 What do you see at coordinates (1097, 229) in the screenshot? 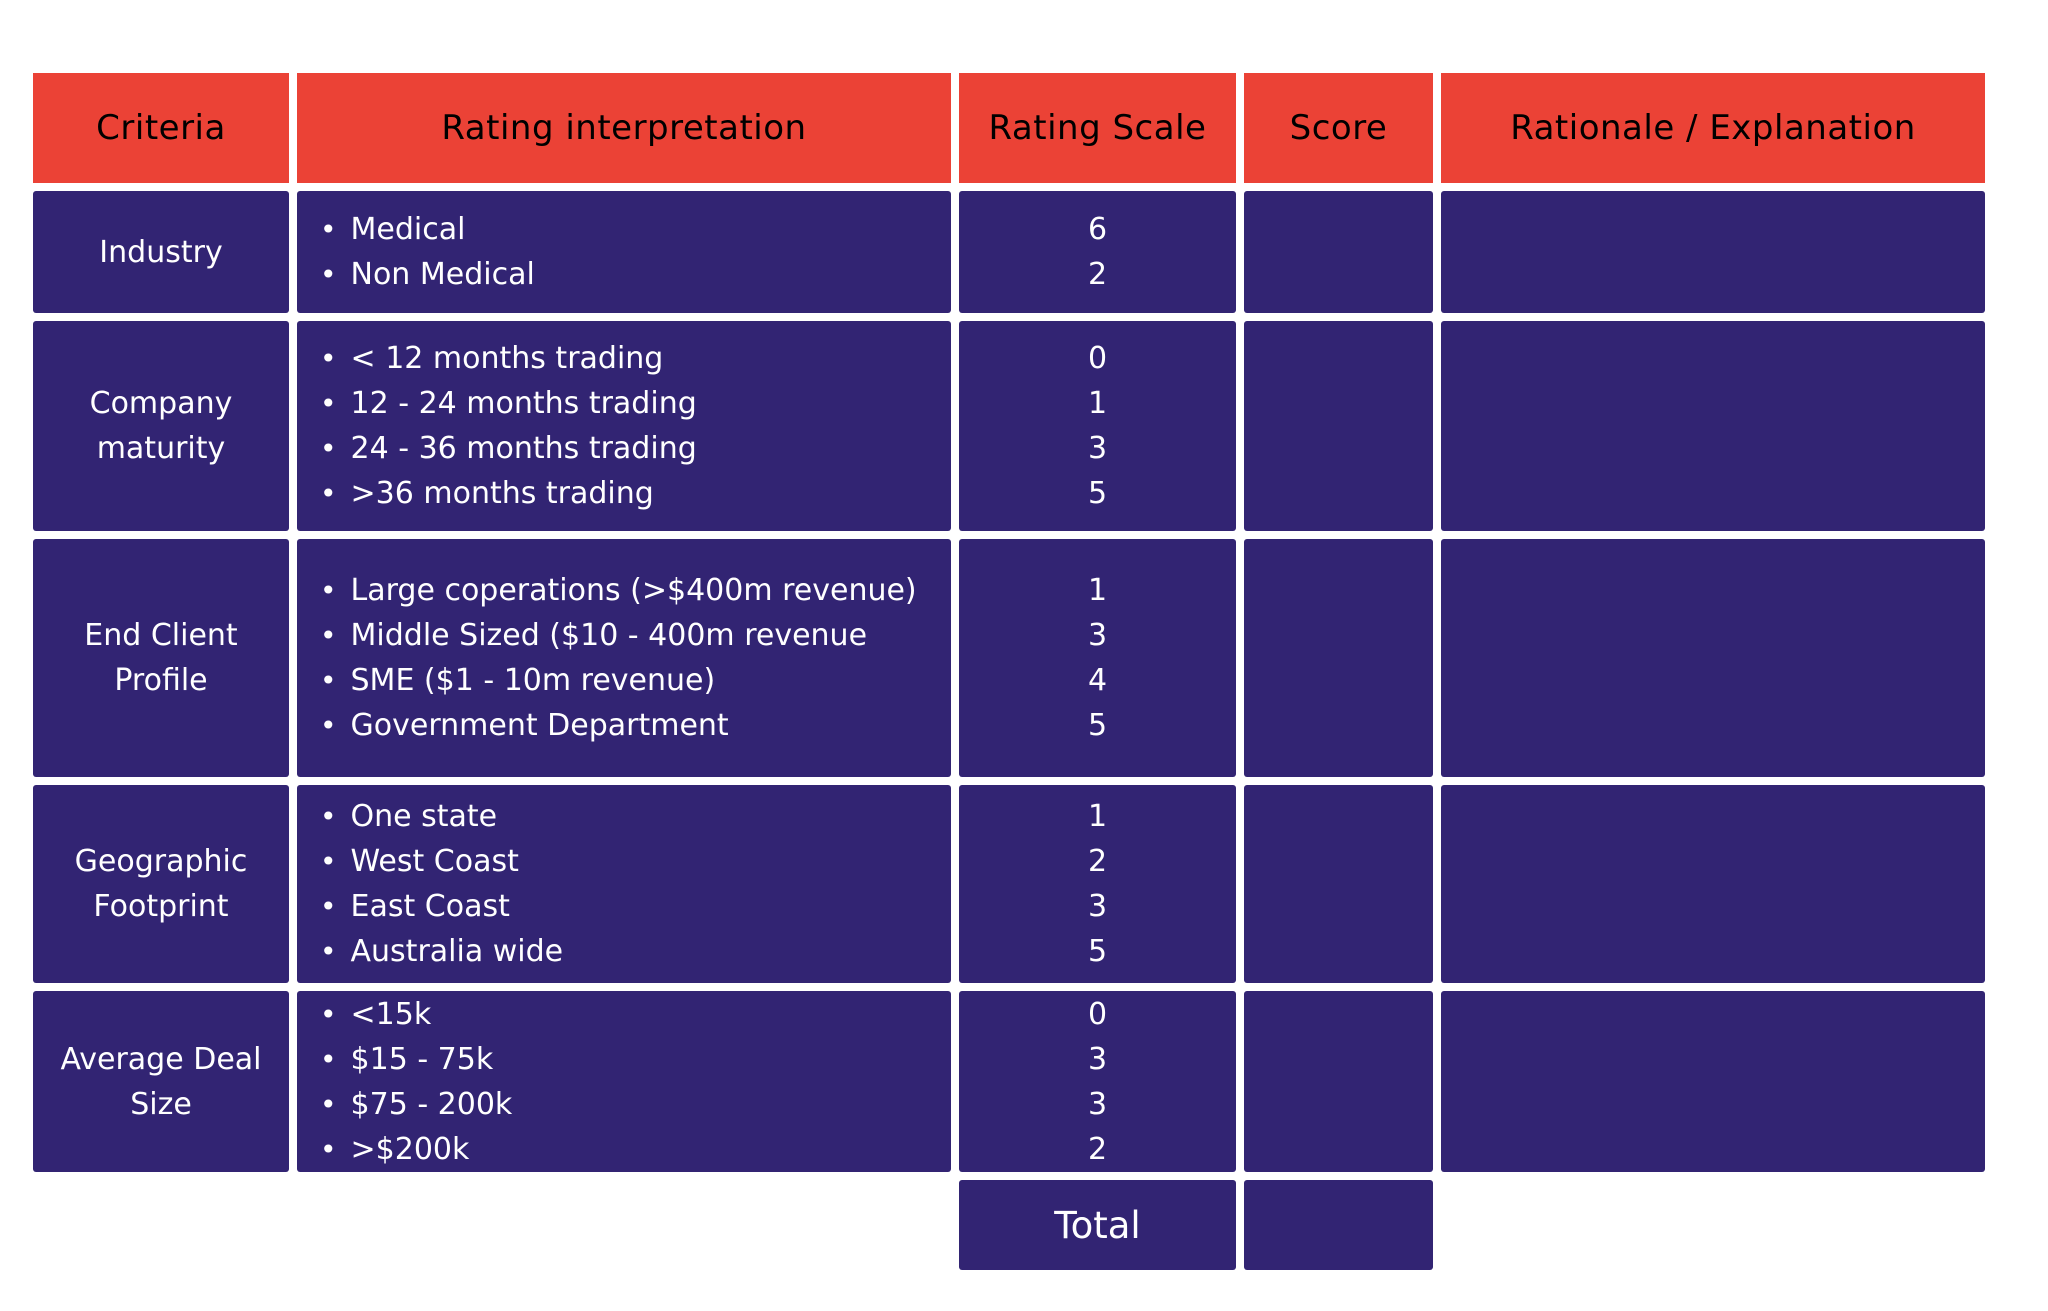
I see `scale-value: 6` at bounding box center [1097, 229].